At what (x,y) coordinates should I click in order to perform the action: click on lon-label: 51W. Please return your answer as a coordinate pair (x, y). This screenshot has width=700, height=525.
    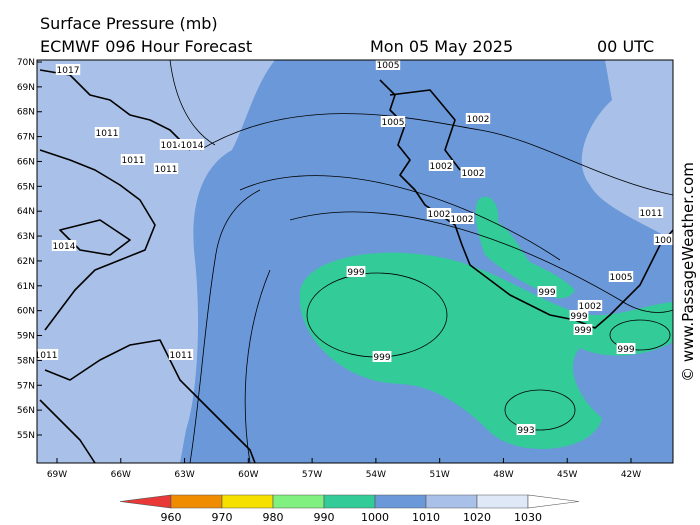
    Looking at the image, I should click on (439, 475).